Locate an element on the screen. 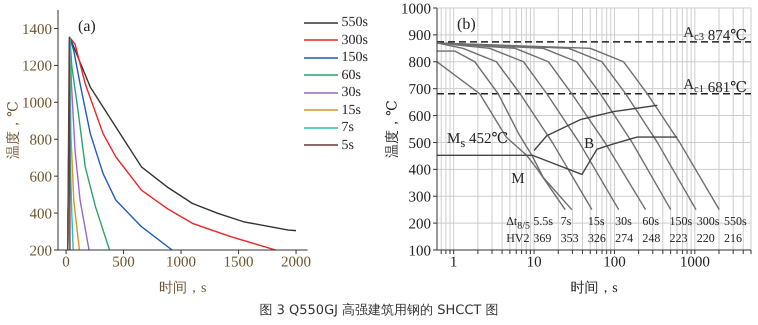 The height and width of the screenshot is (325, 758). x-tick-label: 1 is located at coordinates (454, 262).